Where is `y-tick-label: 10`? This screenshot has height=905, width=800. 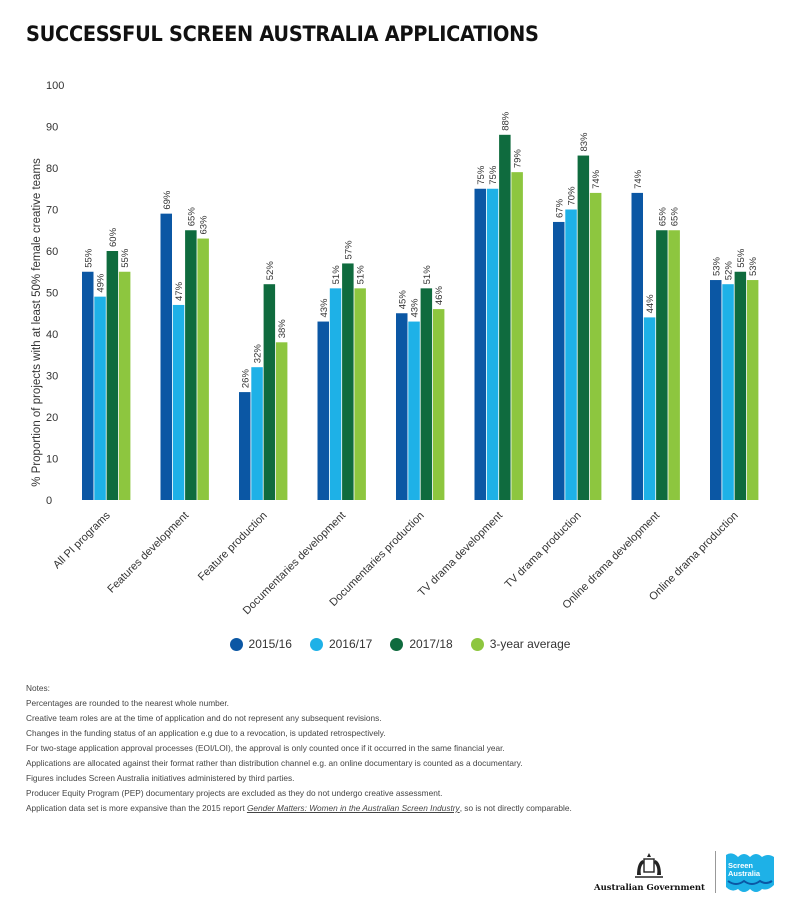 y-tick-label: 10 is located at coordinates (52, 460).